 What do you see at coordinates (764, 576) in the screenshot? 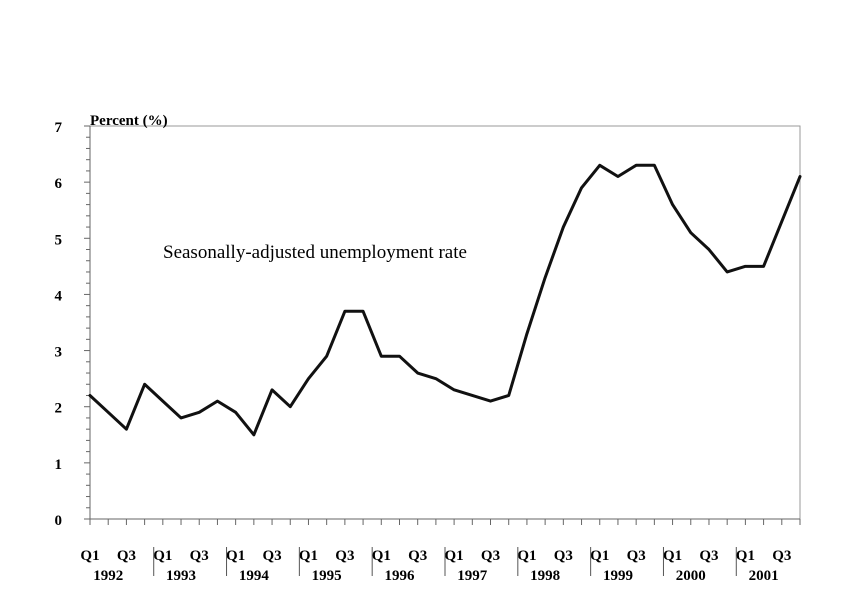
I see `x-year-label: 2001` at bounding box center [764, 576].